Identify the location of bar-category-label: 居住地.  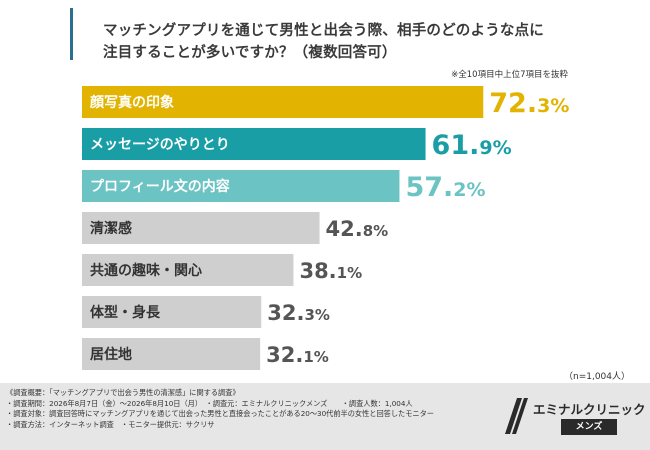
(111, 354).